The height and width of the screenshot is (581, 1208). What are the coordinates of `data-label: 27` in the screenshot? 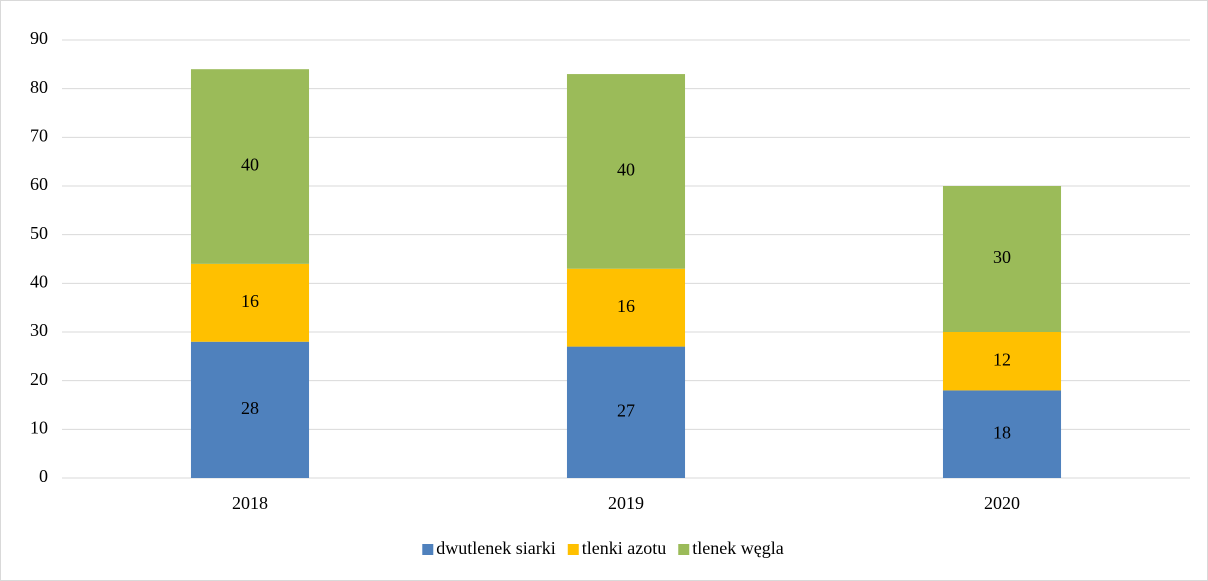 It's located at (626, 410).